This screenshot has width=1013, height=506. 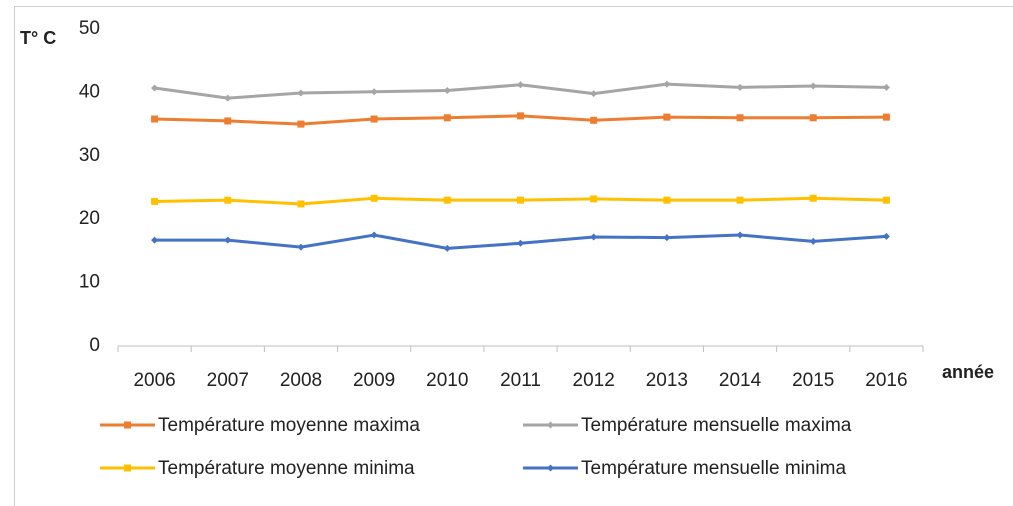 What do you see at coordinates (713, 468) in the screenshot?
I see `legend-label: Température mensuelle minima` at bounding box center [713, 468].